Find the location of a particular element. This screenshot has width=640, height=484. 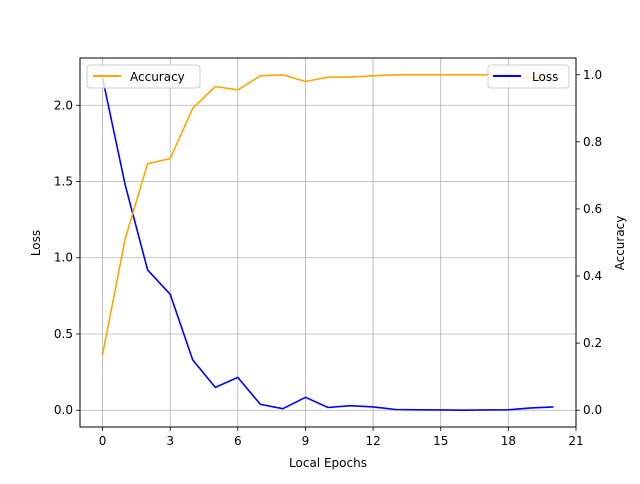

x-tick-label: 0 is located at coordinates (103, 441).